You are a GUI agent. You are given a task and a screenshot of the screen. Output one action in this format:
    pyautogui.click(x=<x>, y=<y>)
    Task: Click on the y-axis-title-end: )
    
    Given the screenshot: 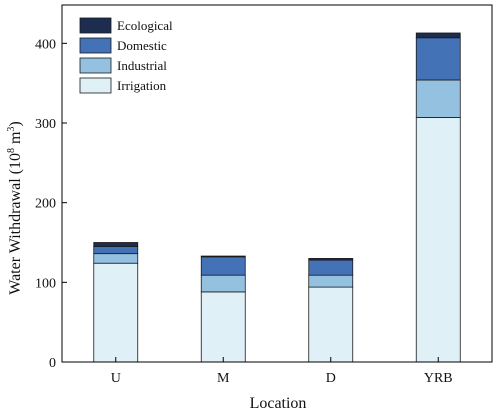 What is the action you would take?
    pyautogui.click(x=15, y=123)
    